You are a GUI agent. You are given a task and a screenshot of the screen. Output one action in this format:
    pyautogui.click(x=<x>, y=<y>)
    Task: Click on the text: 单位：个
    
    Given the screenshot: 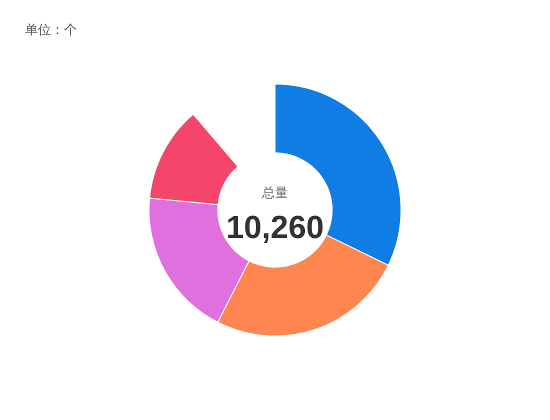 What is the action you would take?
    pyautogui.click(x=51, y=31)
    